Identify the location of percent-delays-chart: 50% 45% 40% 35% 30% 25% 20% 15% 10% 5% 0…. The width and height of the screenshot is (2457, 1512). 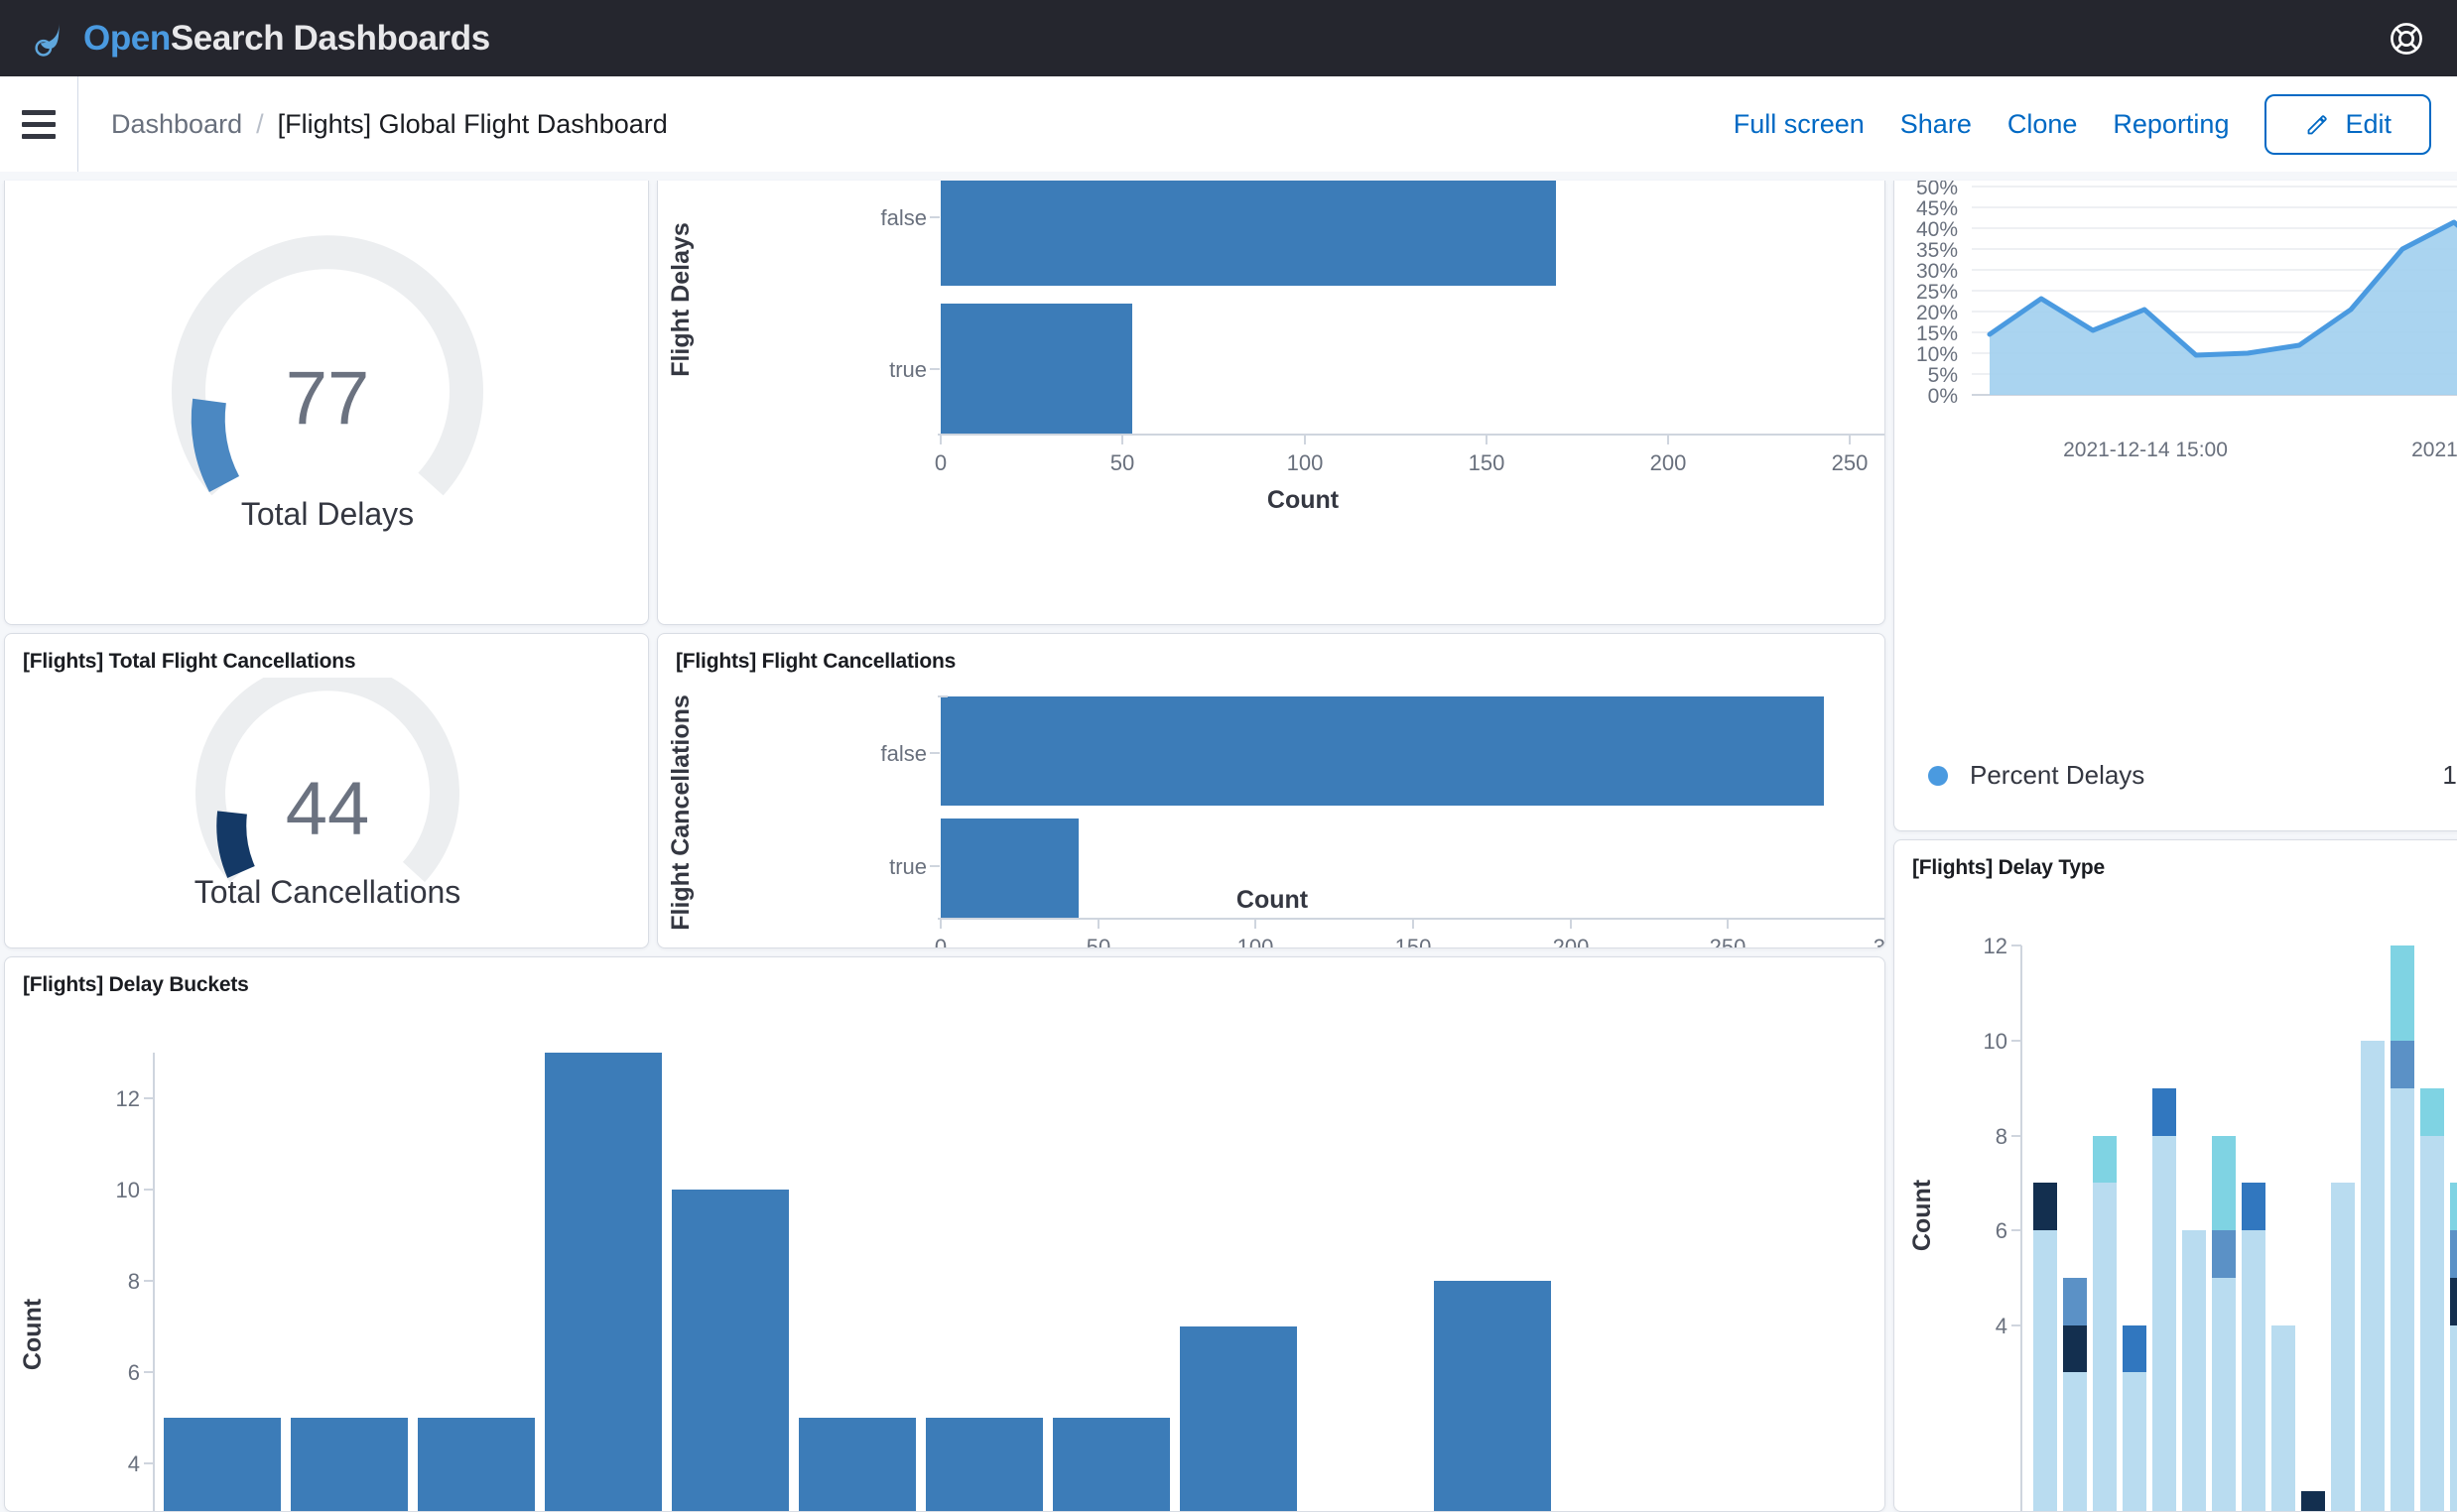
(2176, 458).